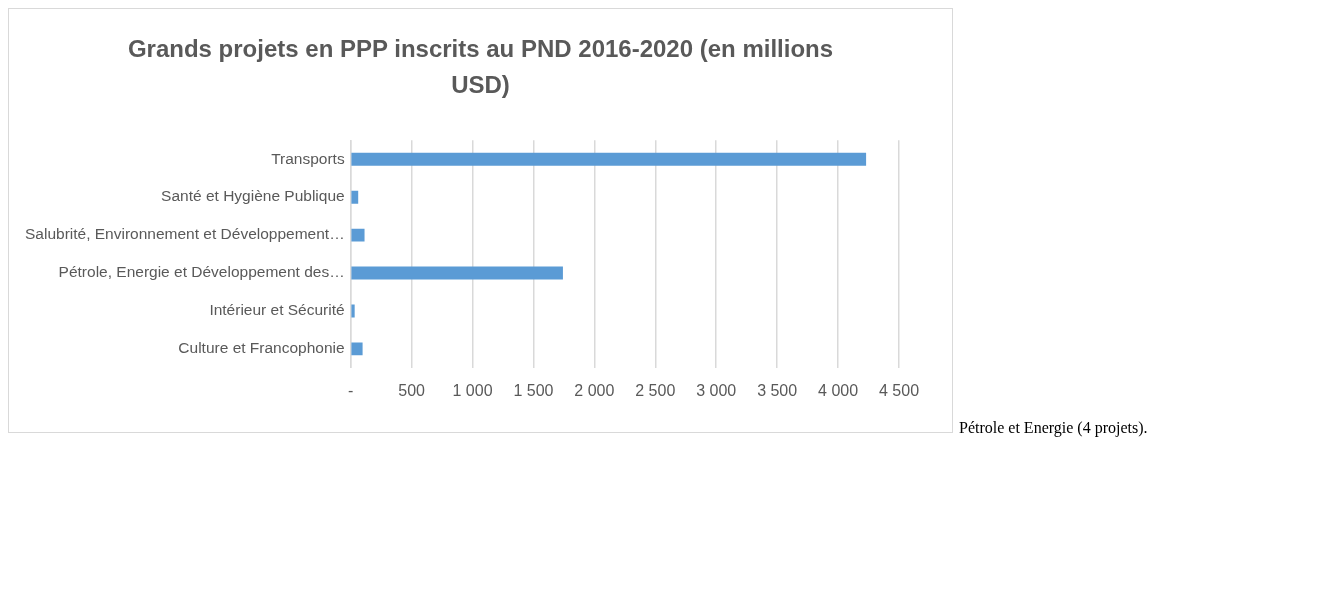  Describe the element at coordinates (261, 348) in the screenshot. I see `y-tick-label: Culture et Francophonie` at that location.